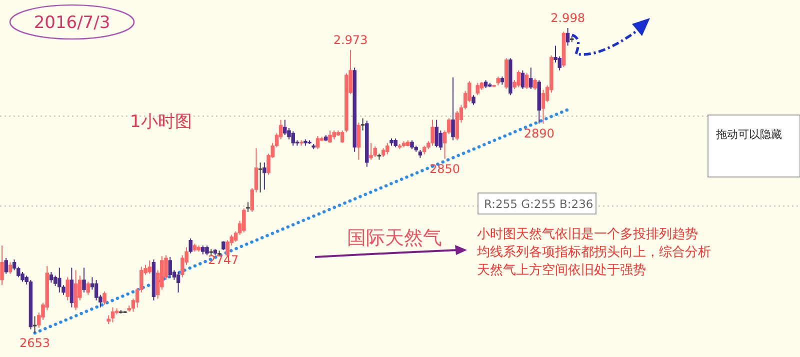 Image resolution: width=800 pixels, height=357 pixels. What do you see at coordinates (567, 18) in the screenshot?
I see `annotation: 2.998` at bounding box center [567, 18].